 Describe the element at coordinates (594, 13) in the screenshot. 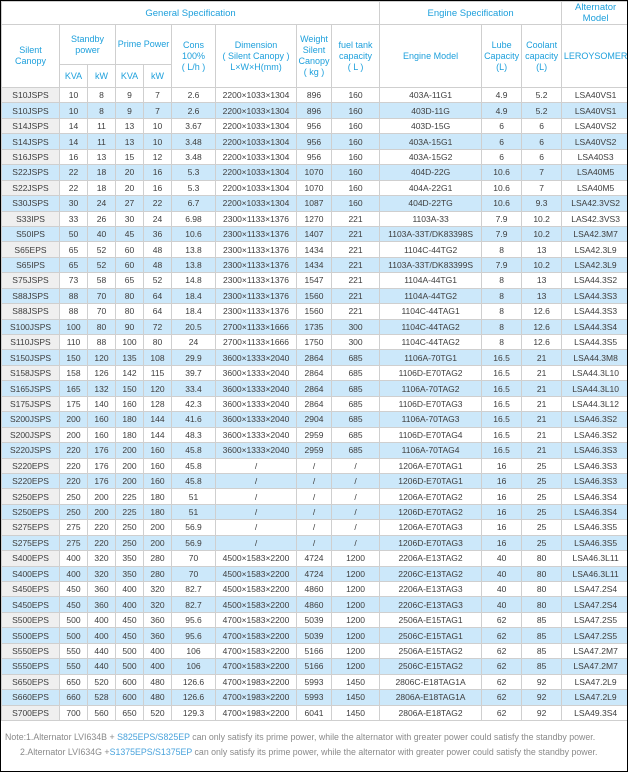

I see `header-alternator-model: Alternator Model` at that location.